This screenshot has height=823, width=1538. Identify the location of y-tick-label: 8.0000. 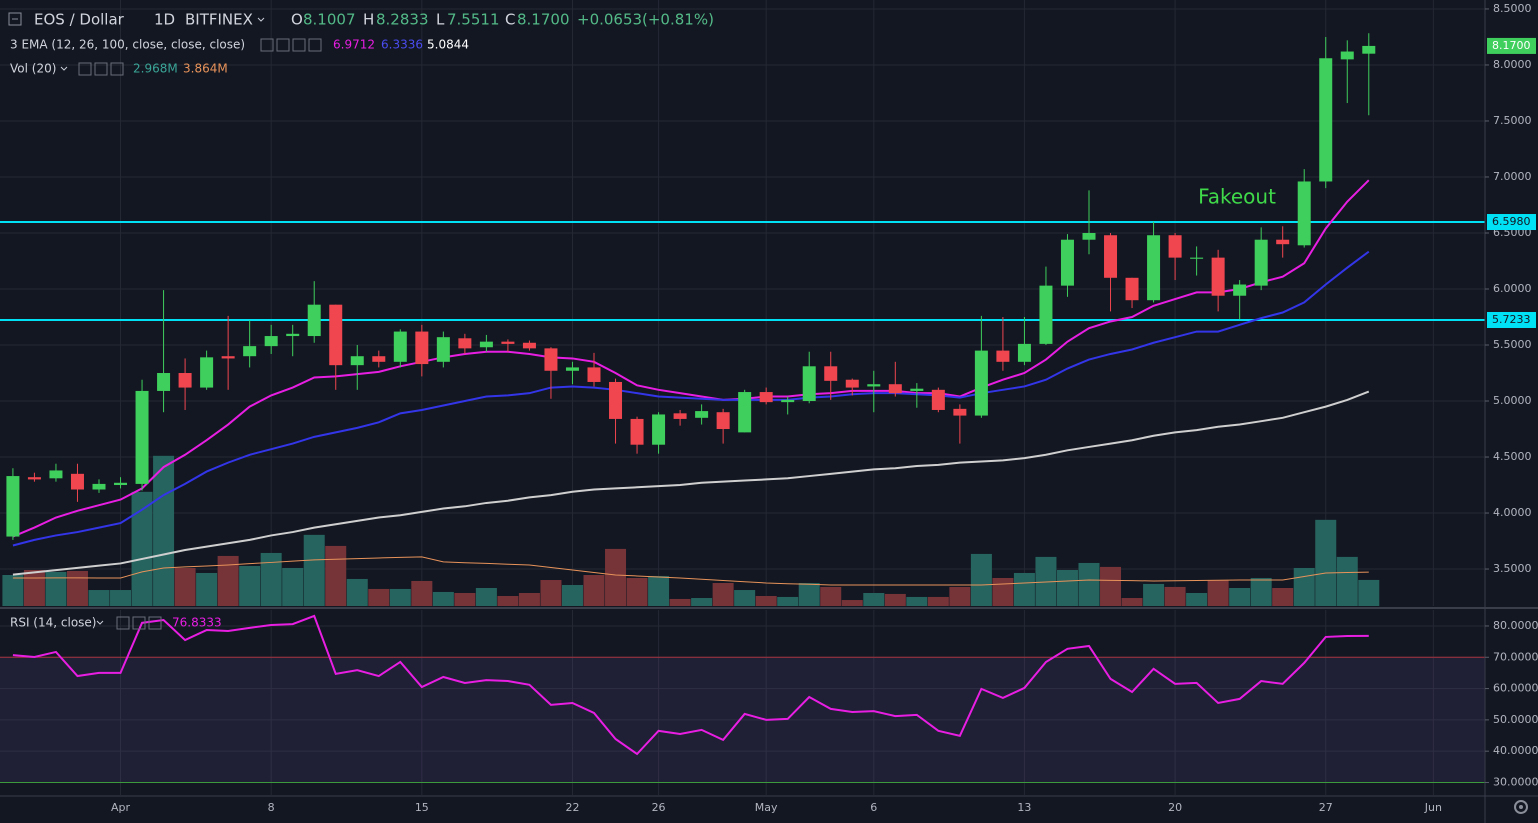
(1512, 64).